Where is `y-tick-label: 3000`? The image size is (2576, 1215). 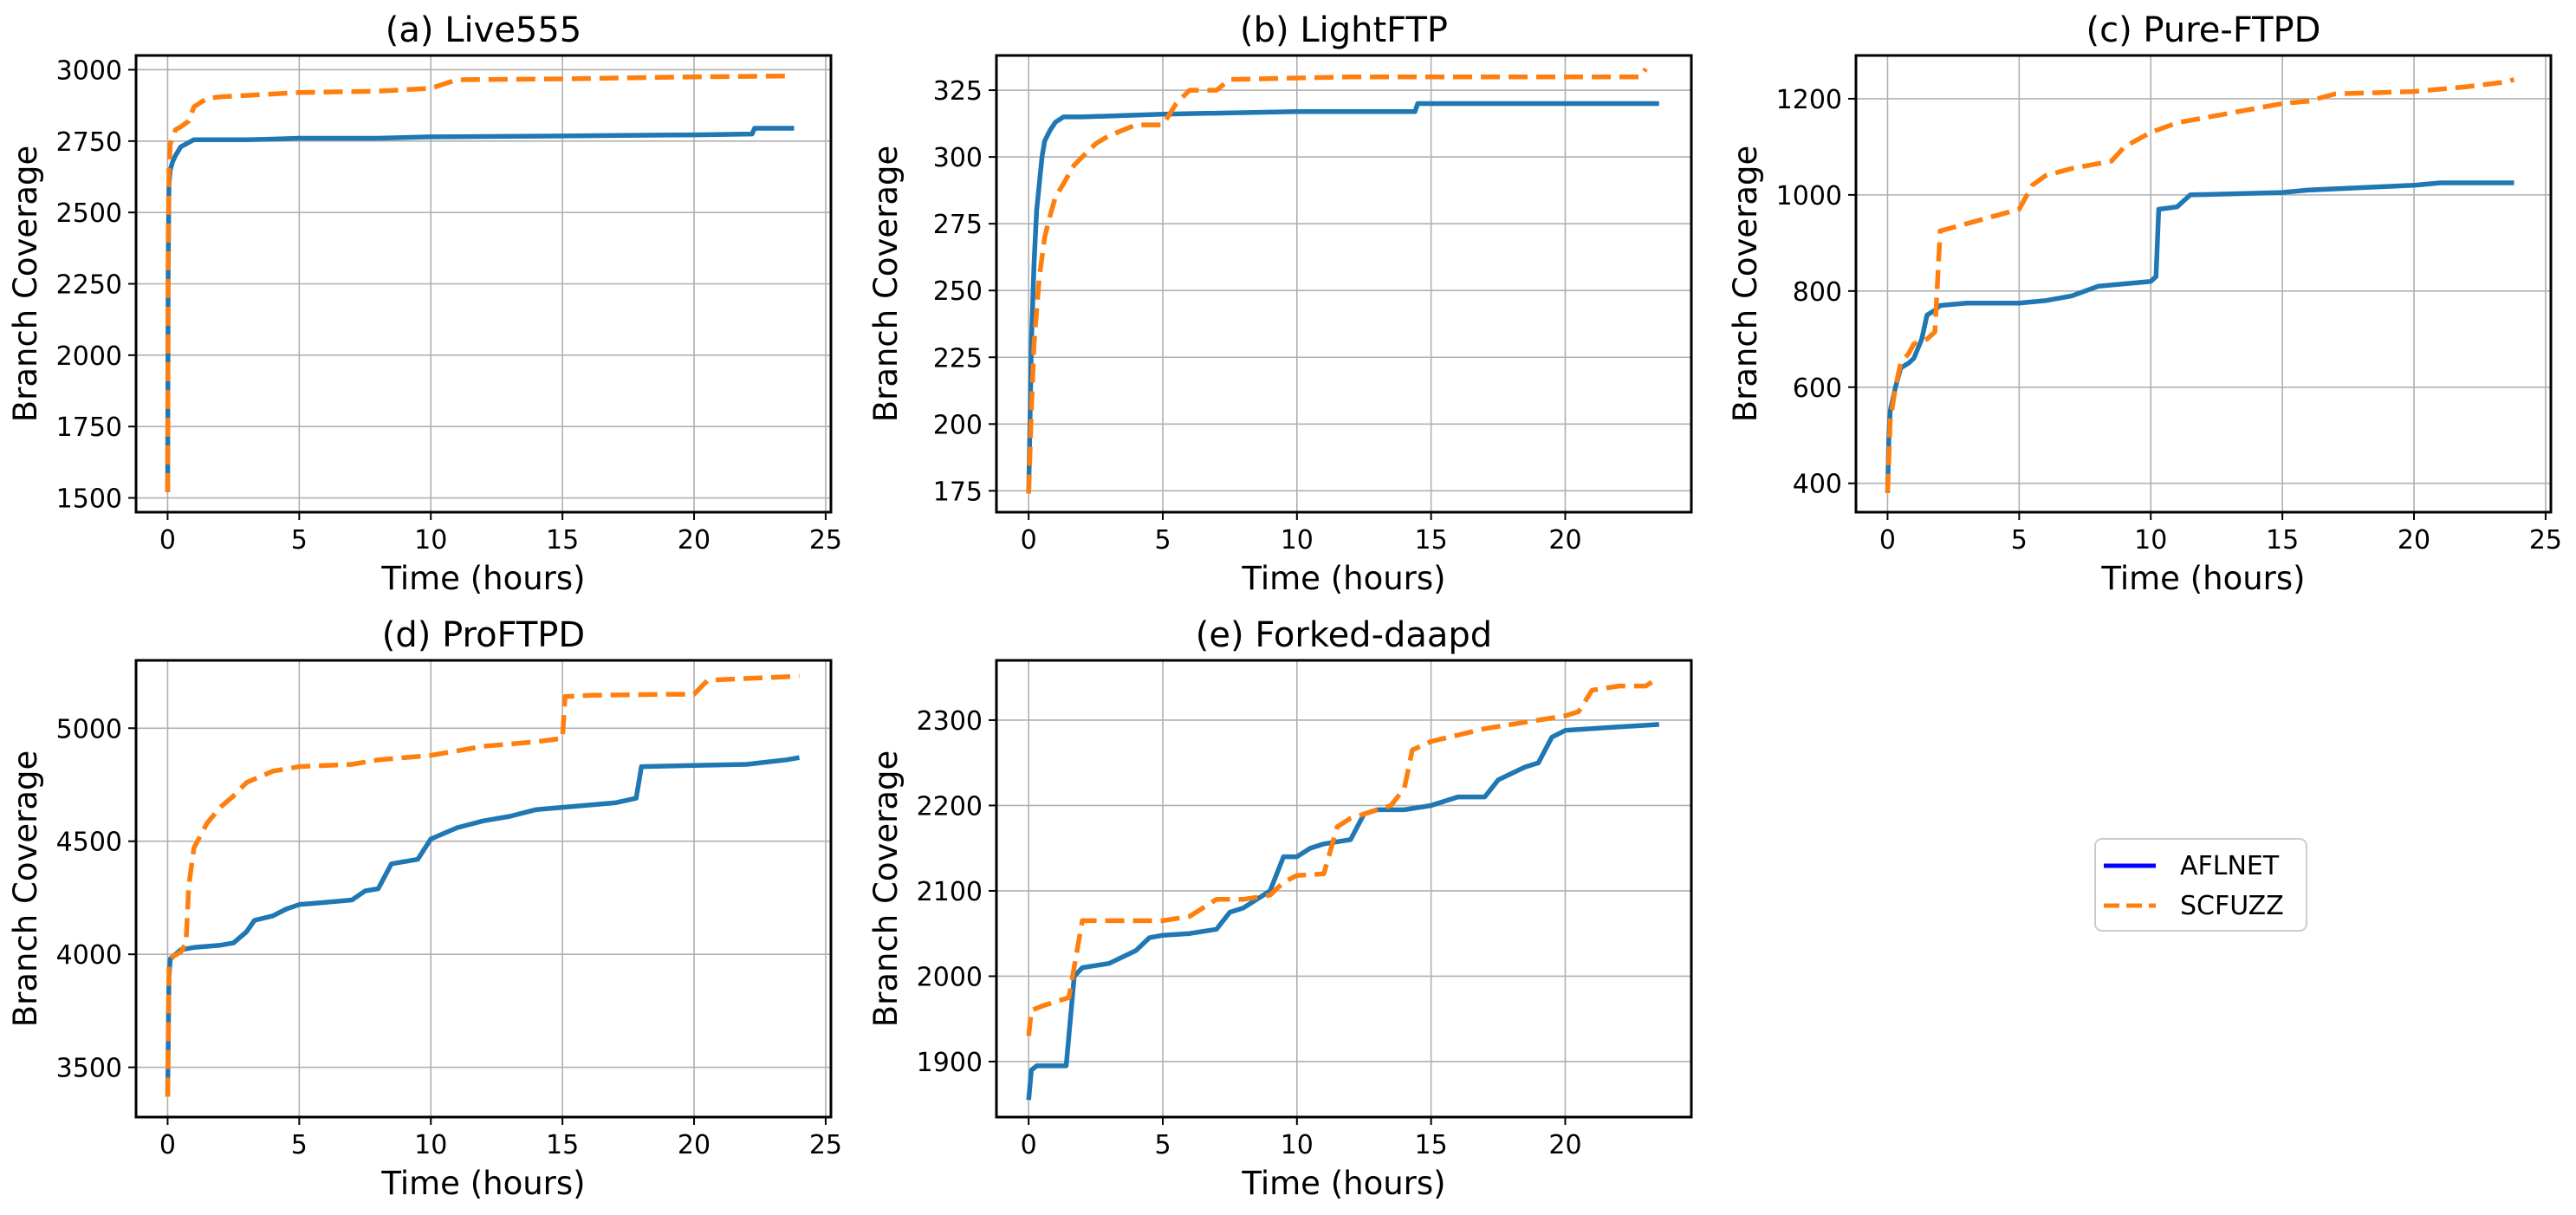
y-tick-label: 3000 is located at coordinates (89, 70).